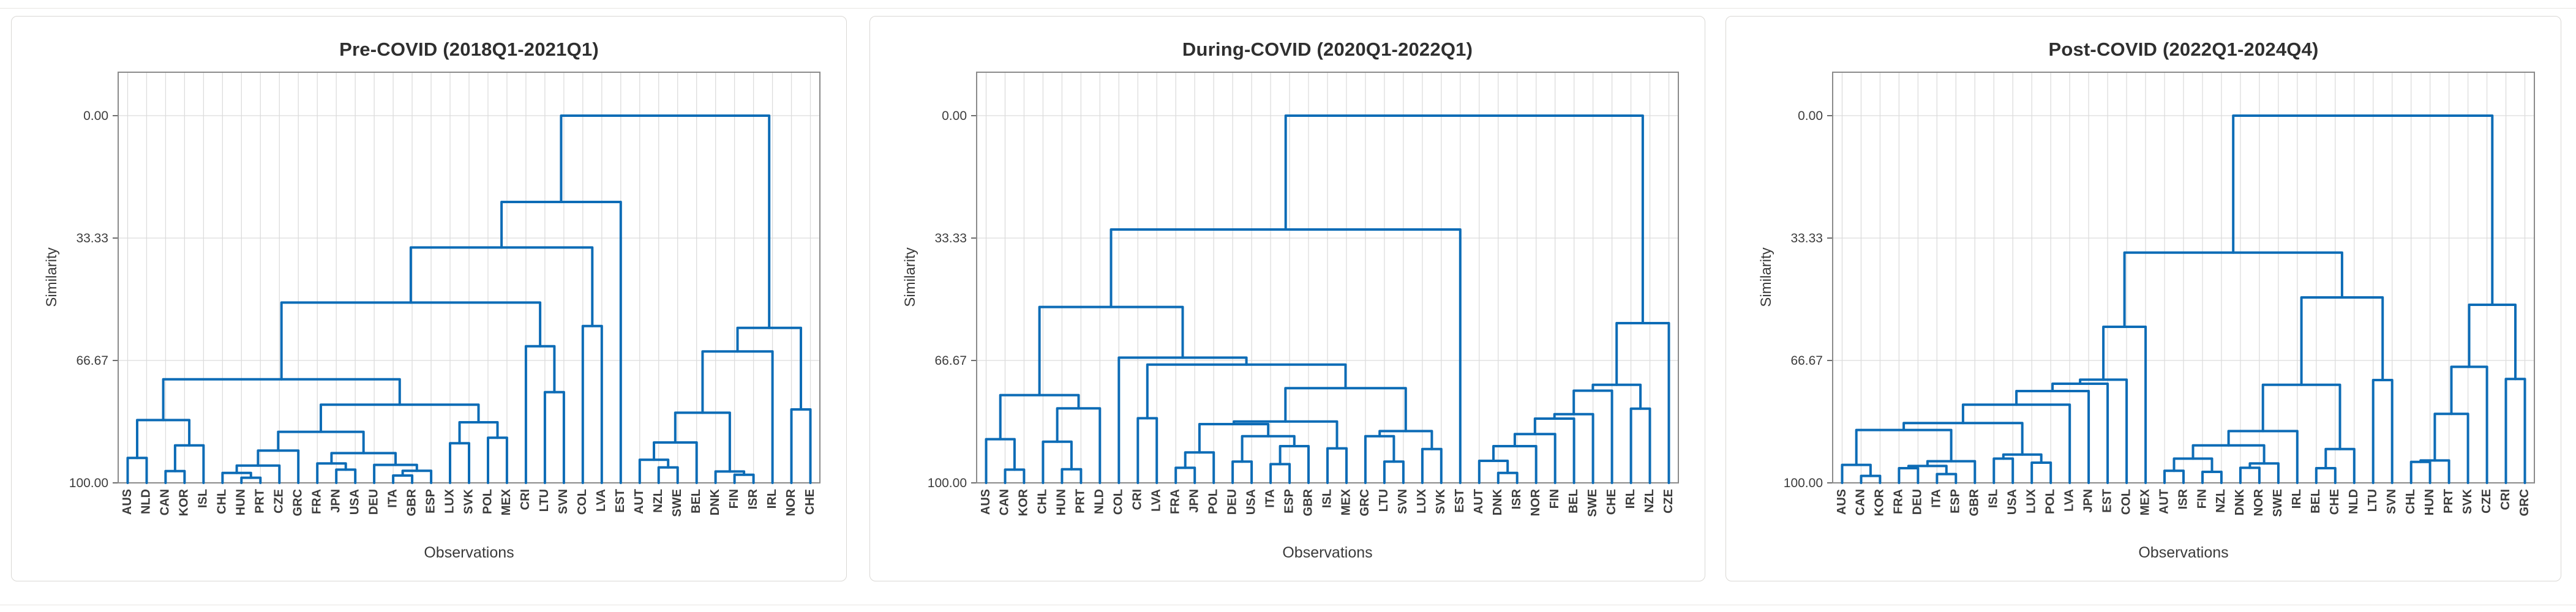 Image resolution: width=2576 pixels, height=612 pixels. What do you see at coordinates (734, 499) in the screenshot?
I see `leaf-label: FIN` at bounding box center [734, 499].